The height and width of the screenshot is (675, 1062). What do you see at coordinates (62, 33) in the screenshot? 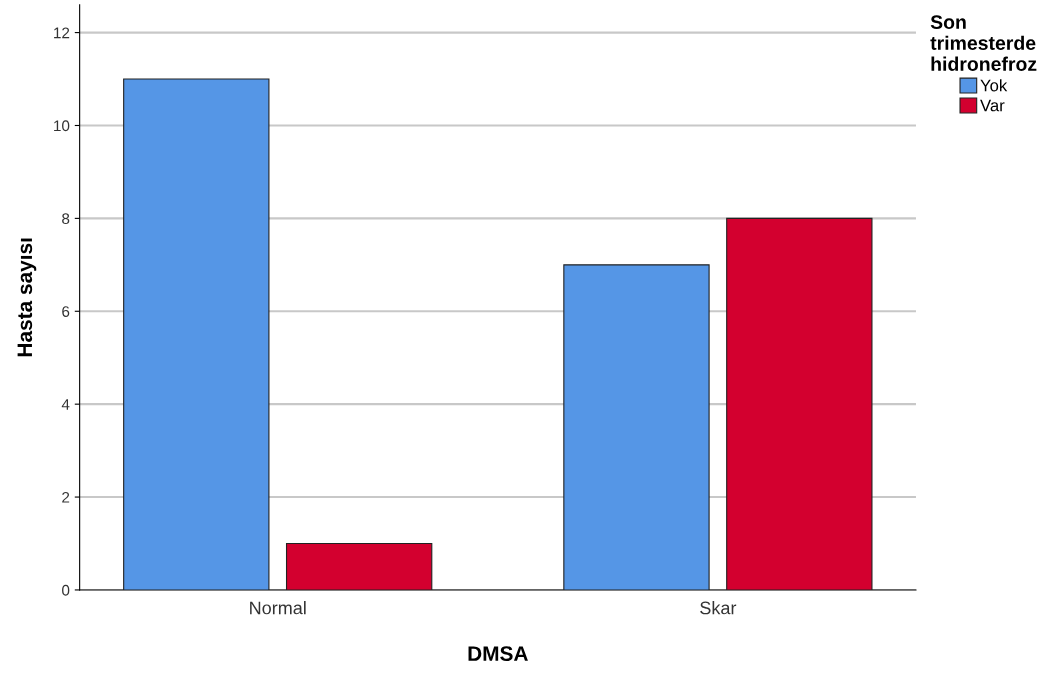
I see `y-tick-label: 12` at bounding box center [62, 33].